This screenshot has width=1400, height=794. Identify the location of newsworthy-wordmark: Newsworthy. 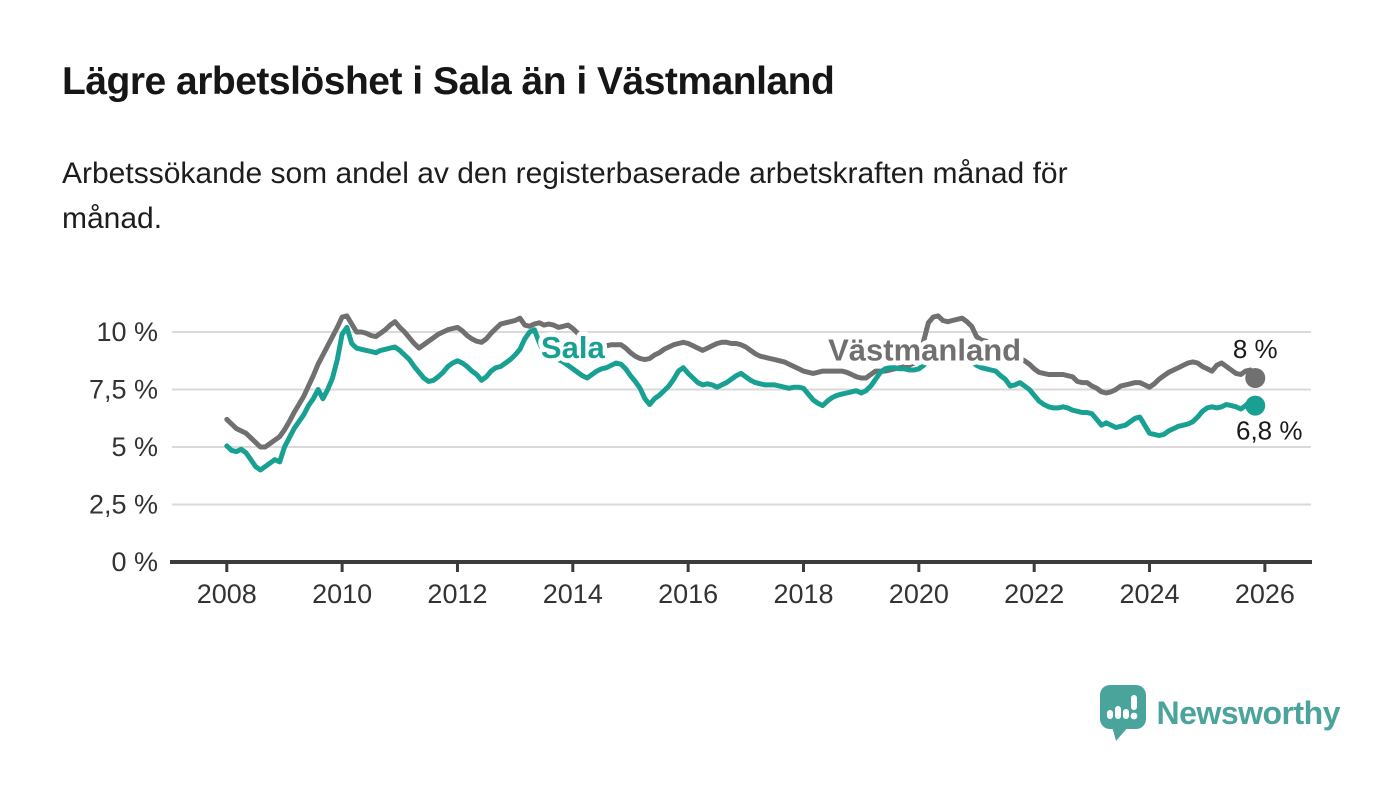
(1248, 712).